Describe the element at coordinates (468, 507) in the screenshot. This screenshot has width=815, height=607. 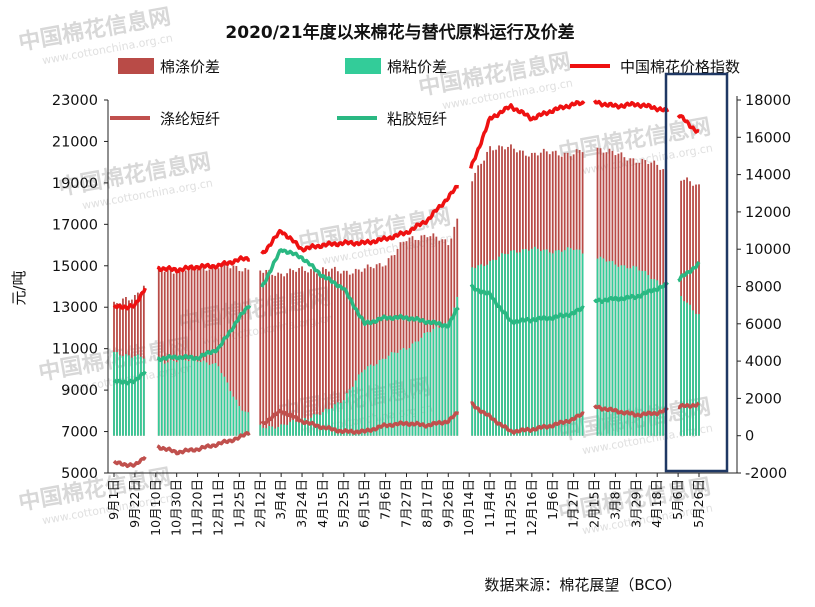
I see `x-tick-label: 10月14日` at that location.